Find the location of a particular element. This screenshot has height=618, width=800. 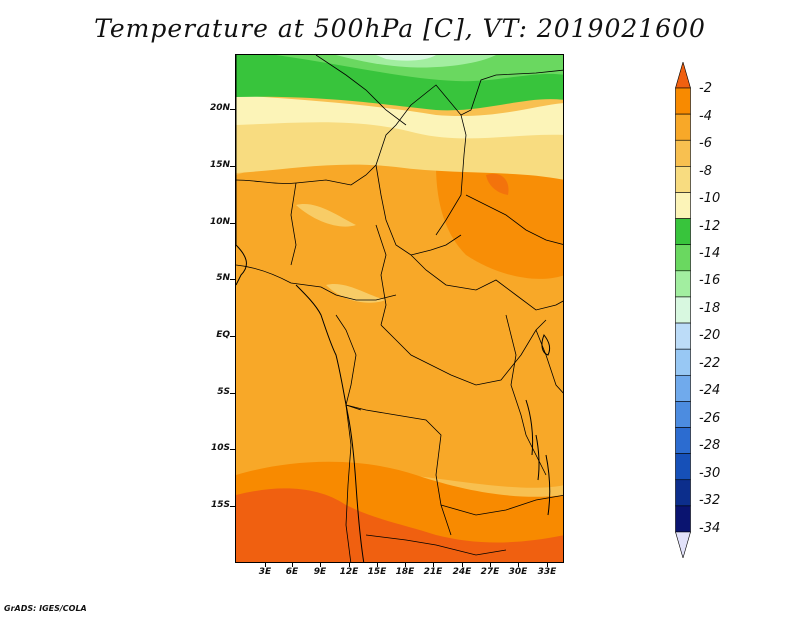

contour-pale-yellow is located at coordinates (399, 117).